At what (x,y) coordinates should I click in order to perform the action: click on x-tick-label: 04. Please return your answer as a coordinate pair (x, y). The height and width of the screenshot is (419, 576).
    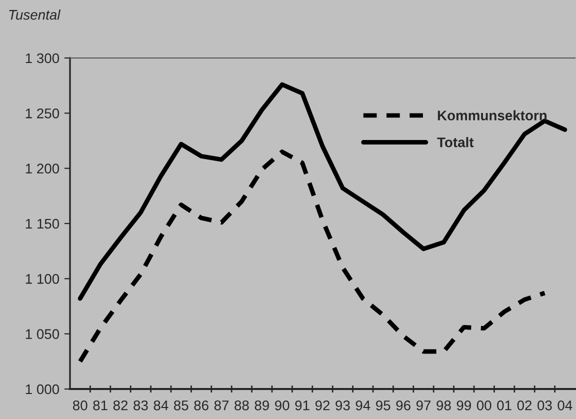
    Looking at the image, I should click on (565, 405).